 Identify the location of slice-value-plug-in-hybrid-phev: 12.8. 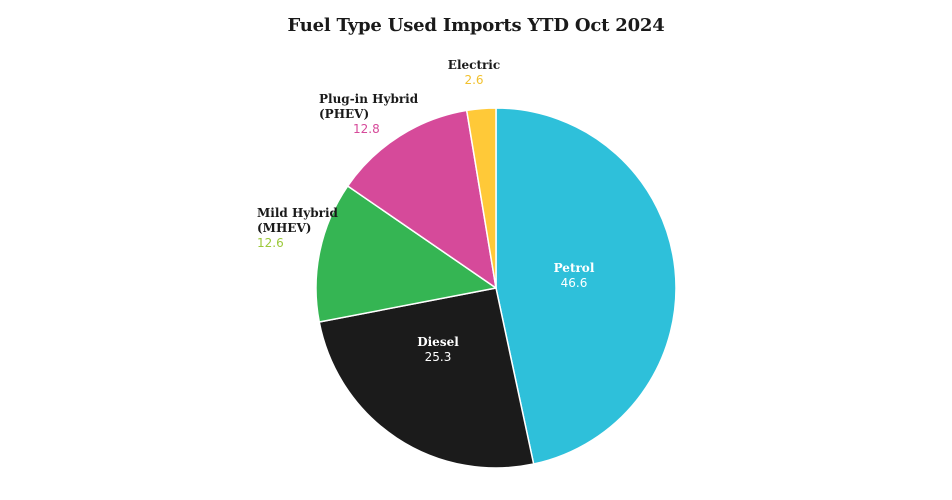
(366, 129).